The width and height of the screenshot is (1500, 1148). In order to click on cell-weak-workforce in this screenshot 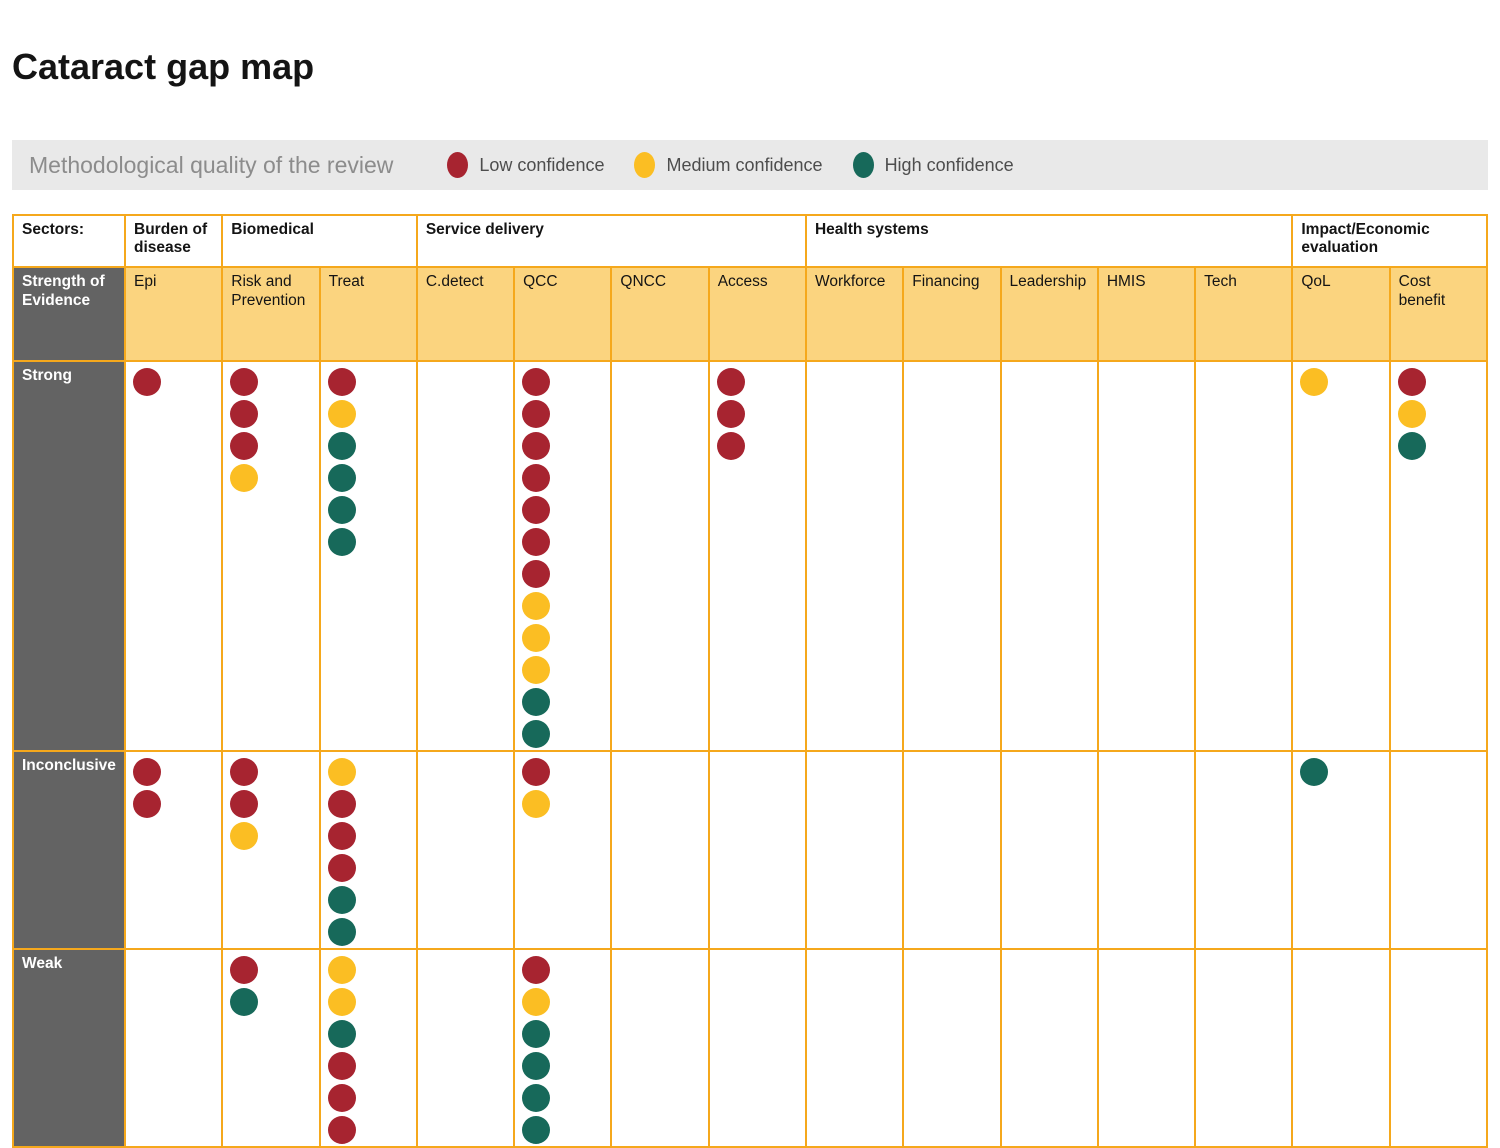, I will do `click(854, 1048)`.